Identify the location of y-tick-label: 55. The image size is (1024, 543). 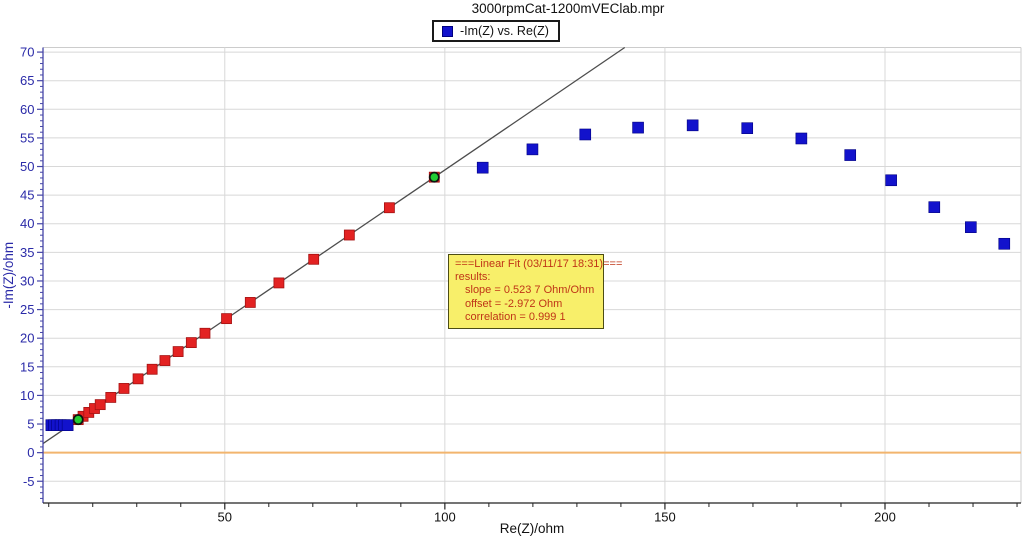
(27, 137).